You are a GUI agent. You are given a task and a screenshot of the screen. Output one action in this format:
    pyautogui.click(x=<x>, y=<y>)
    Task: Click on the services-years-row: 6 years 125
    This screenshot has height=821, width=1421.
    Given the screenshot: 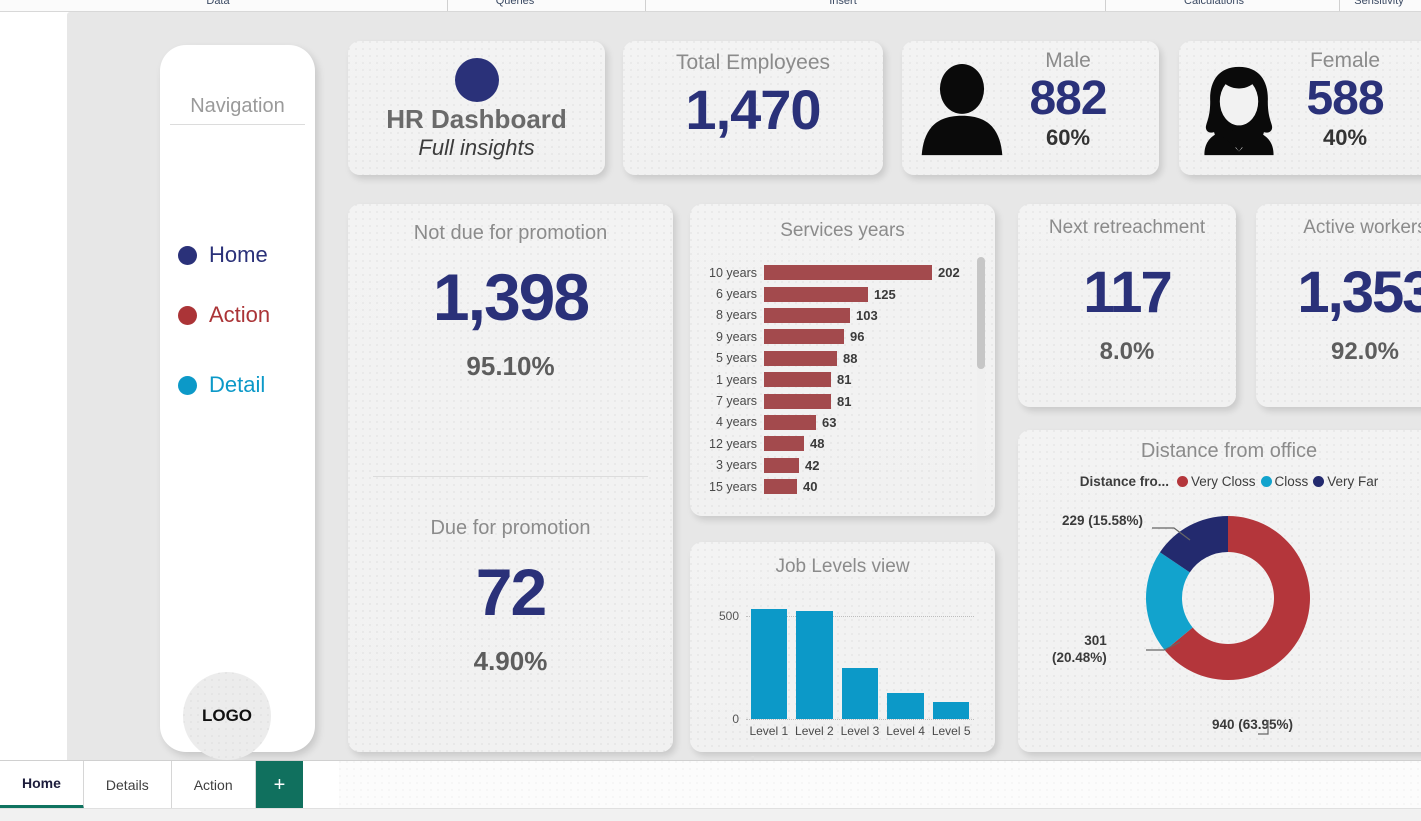 What is the action you would take?
    pyautogui.click(x=838, y=293)
    